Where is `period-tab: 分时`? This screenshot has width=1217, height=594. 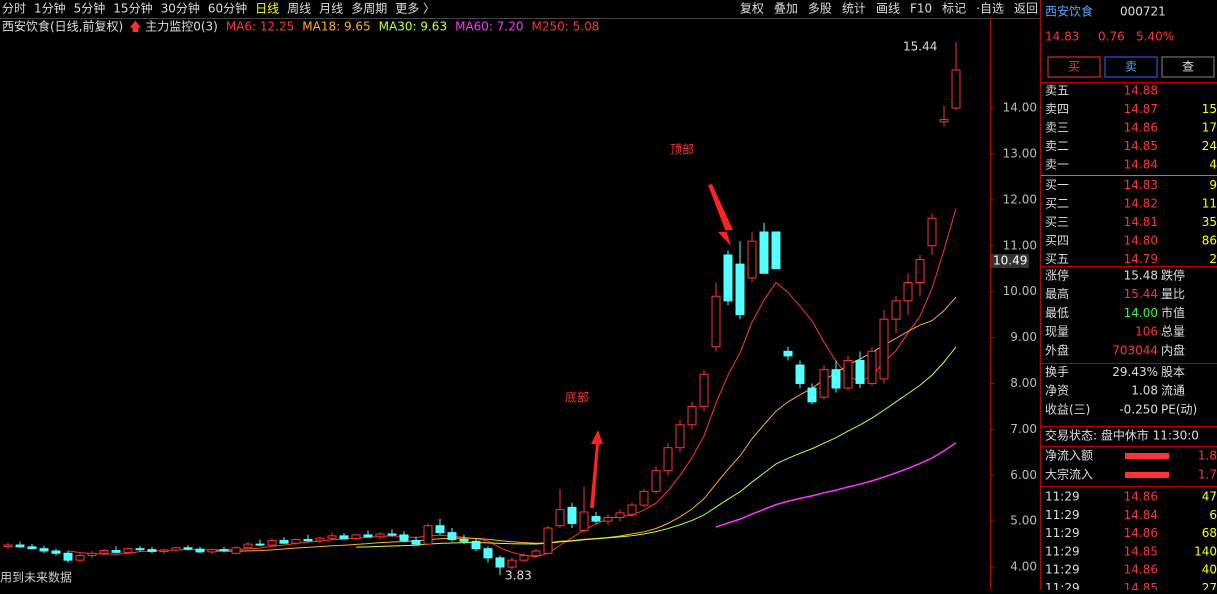 period-tab: 分时 is located at coordinates (14, 9).